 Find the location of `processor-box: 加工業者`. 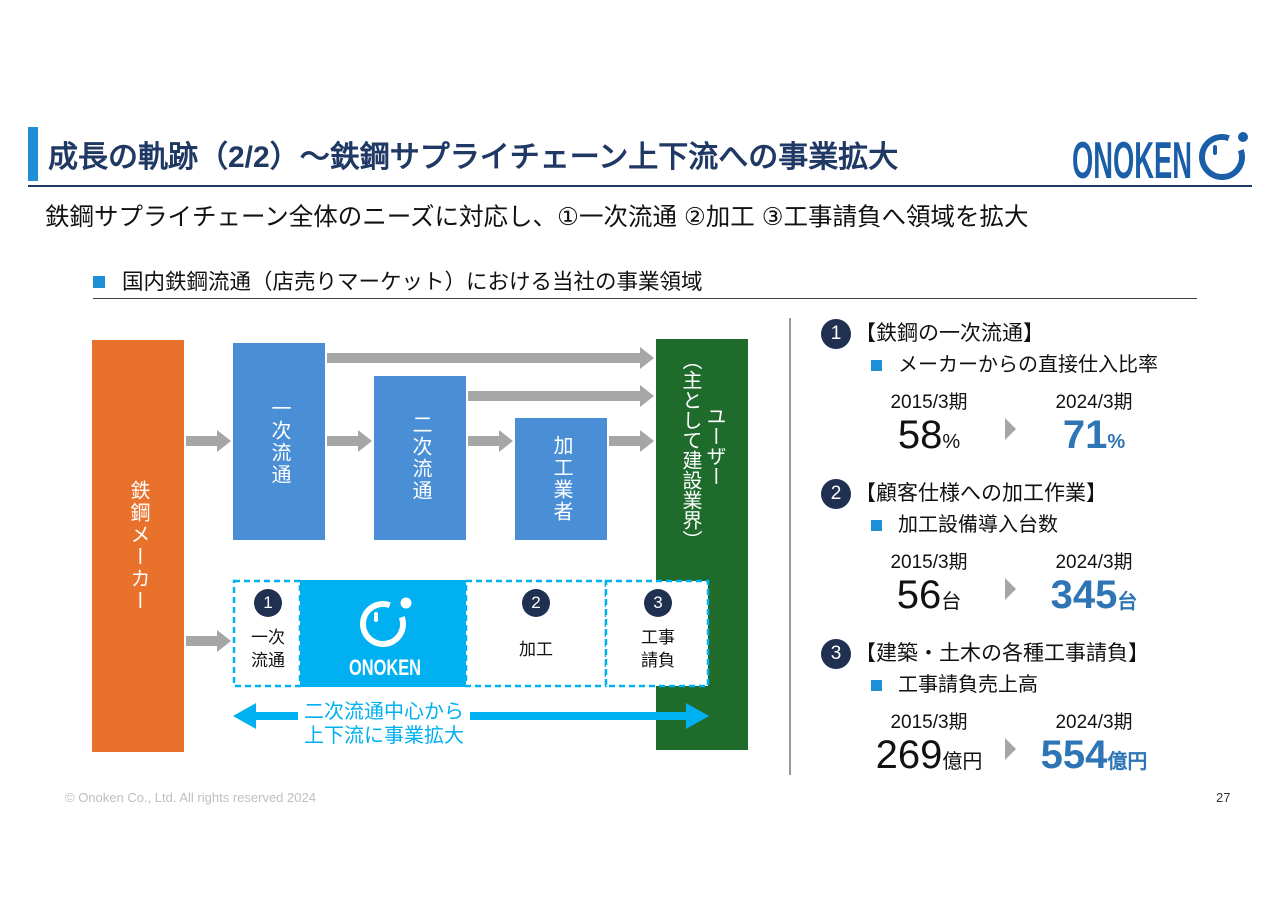

processor-box: 加工業者 is located at coordinates (561, 479).